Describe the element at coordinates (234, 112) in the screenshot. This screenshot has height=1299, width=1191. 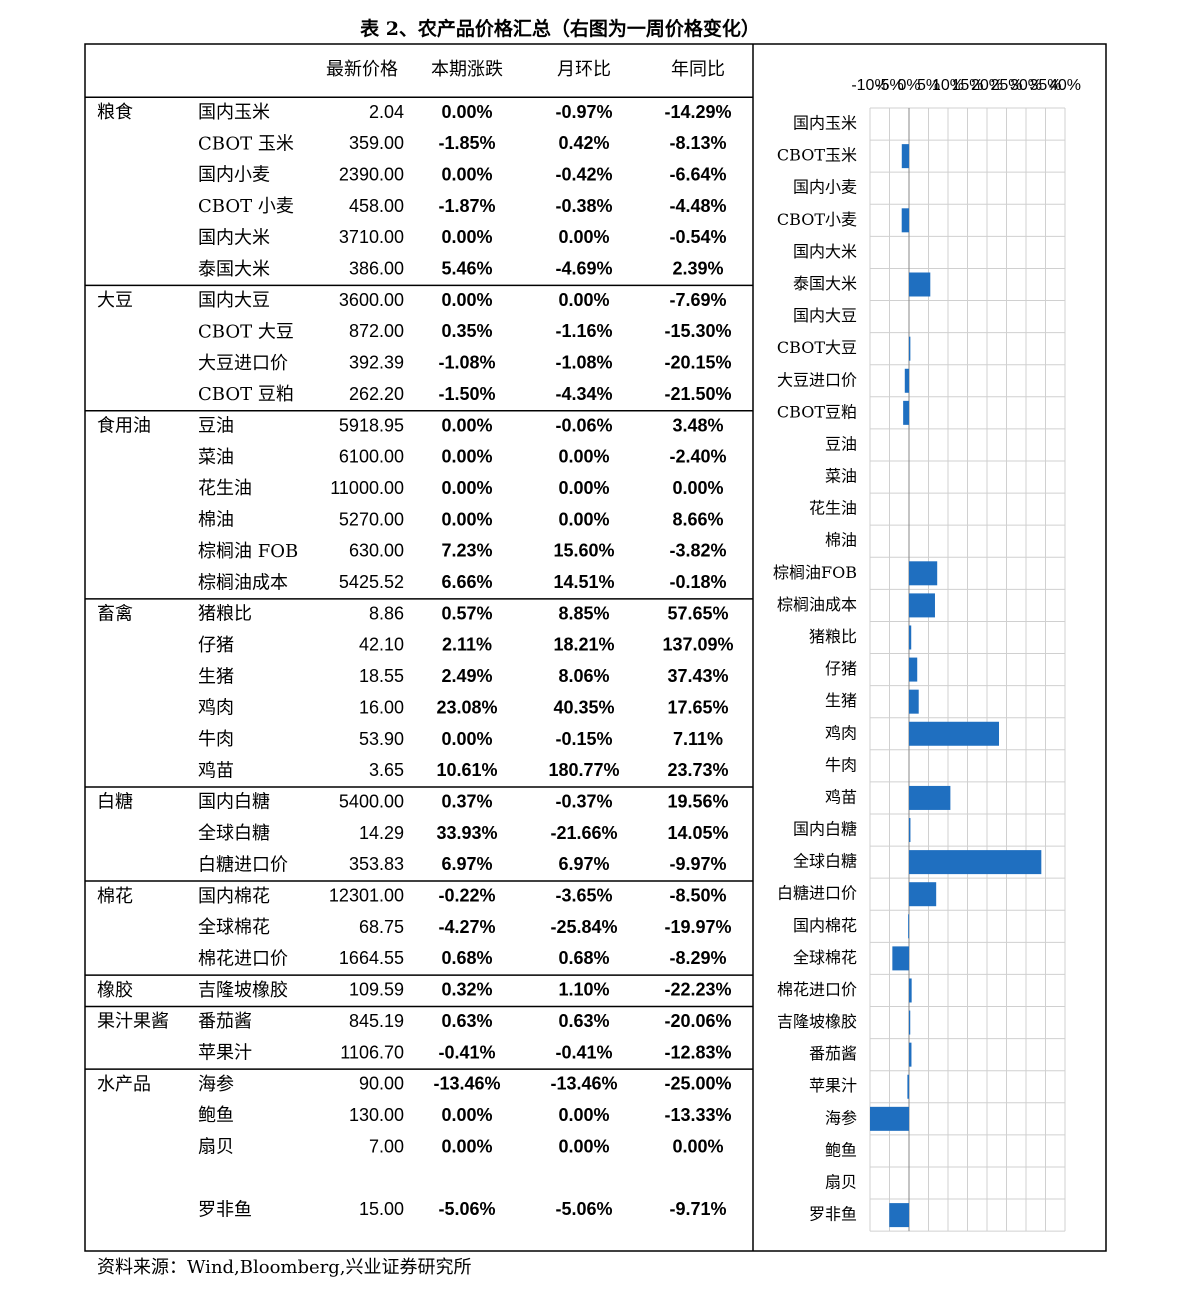
I see `item-name: 国内玉米` at that location.